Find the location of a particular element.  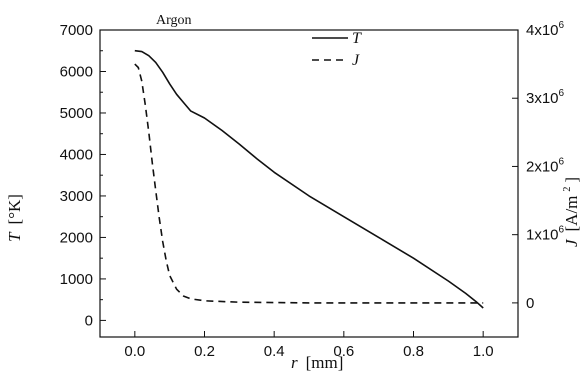

left-y-axis-var: T is located at coordinates (14, 236).